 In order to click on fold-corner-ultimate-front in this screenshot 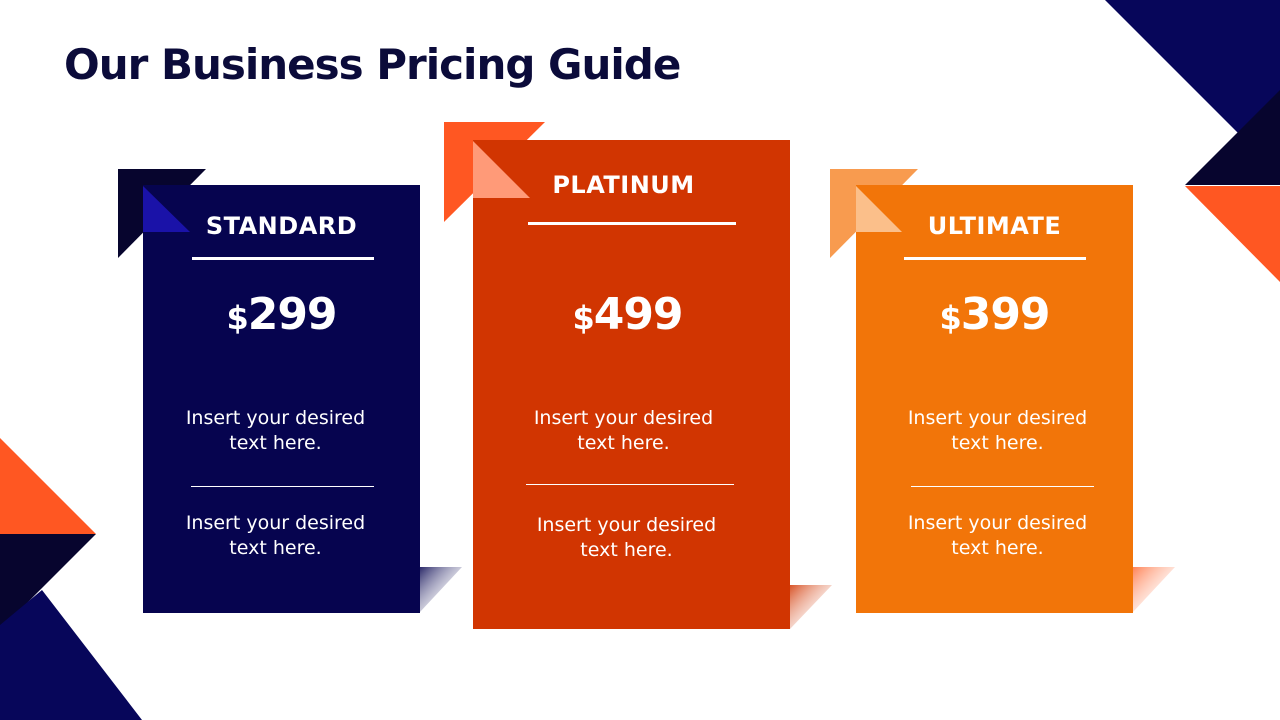, I will do `click(879, 209)`.